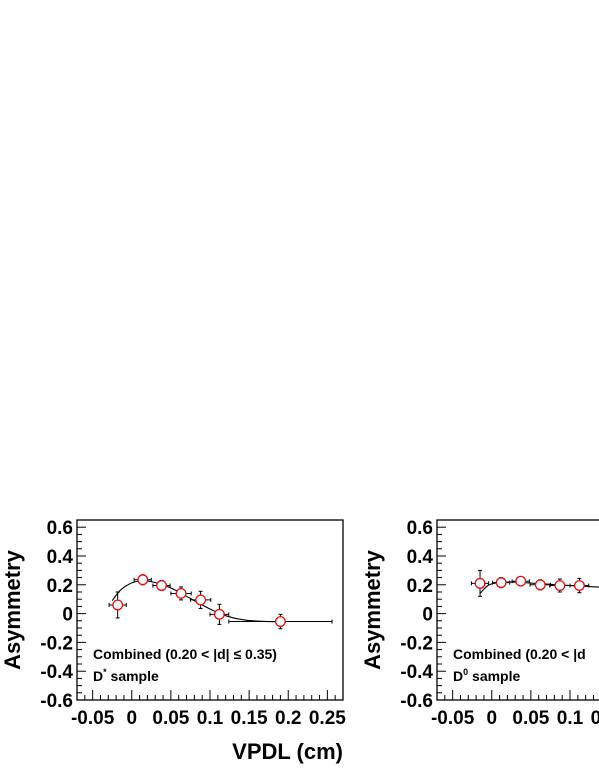 Image resolution: width=599 pixels, height=776 pixels. What do you see at coordinates (327, 718) in the screenshot?
I see `x-tick-label: 0.25` at bounding box center [327, 718].